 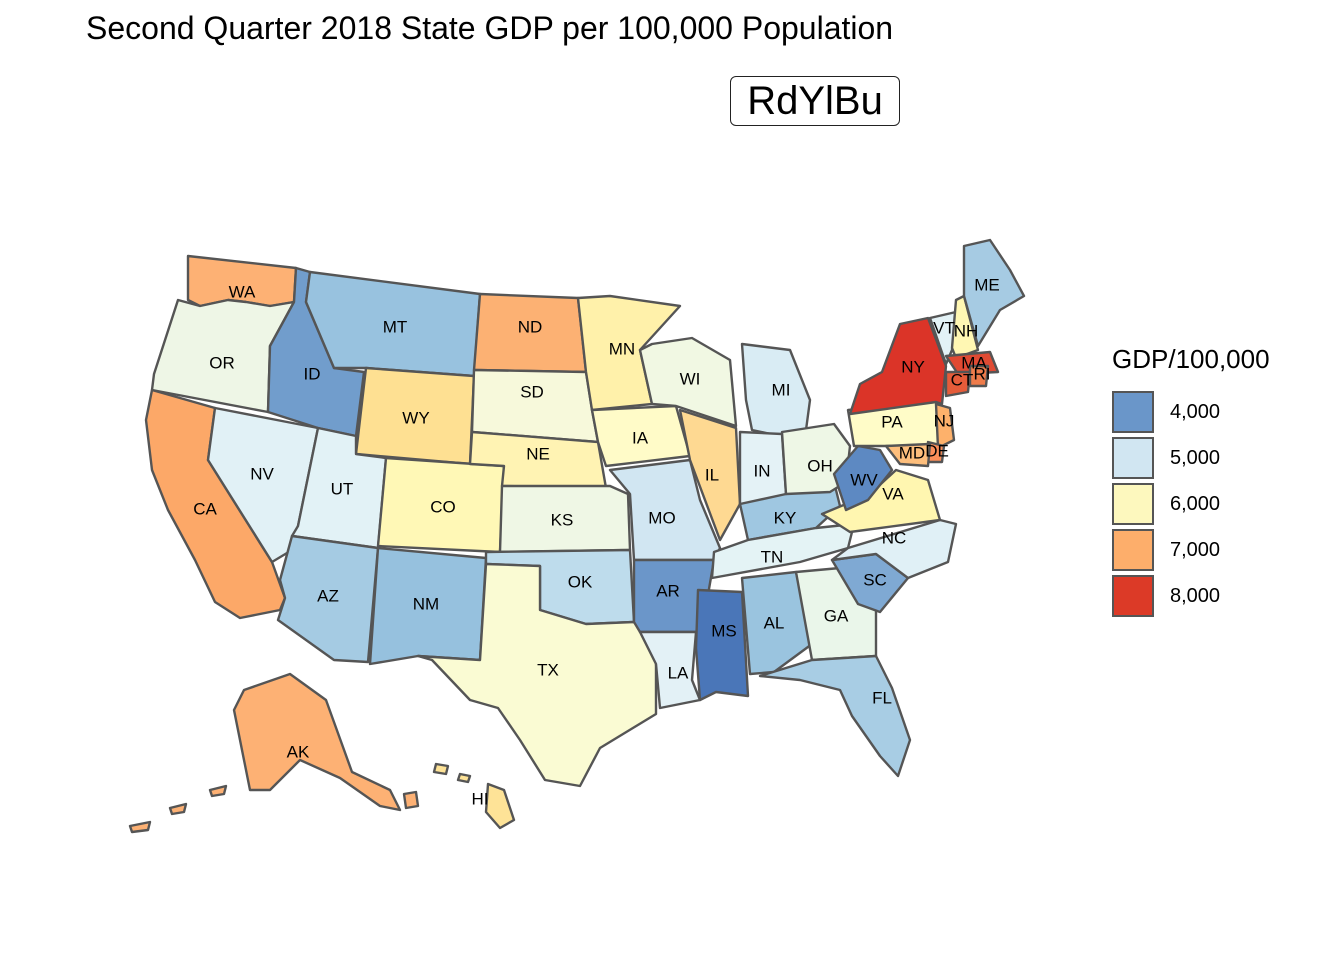 What do you see at coordinates (982, 374) in the screenshot?
I see `state-label-ri: RI` at bounding box center [982, 374].